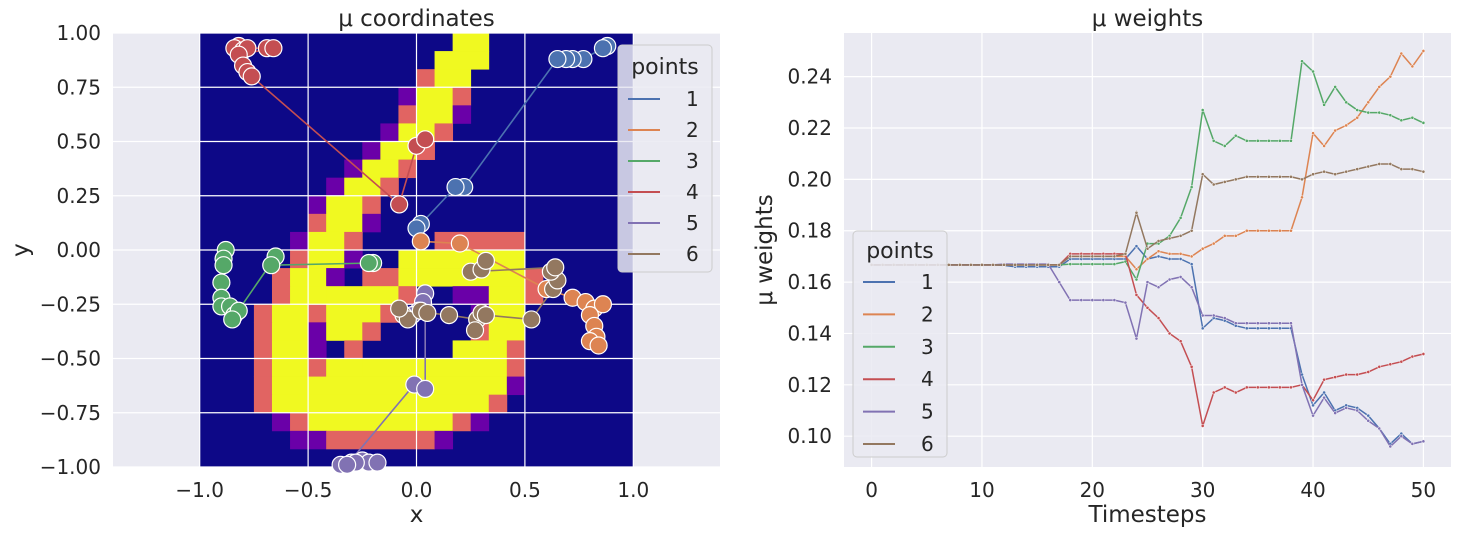  What do you see at coordinates (78, 196) in the screenshot?
I see `y-tick-label: 0.25` at bounding box center [78, 196].